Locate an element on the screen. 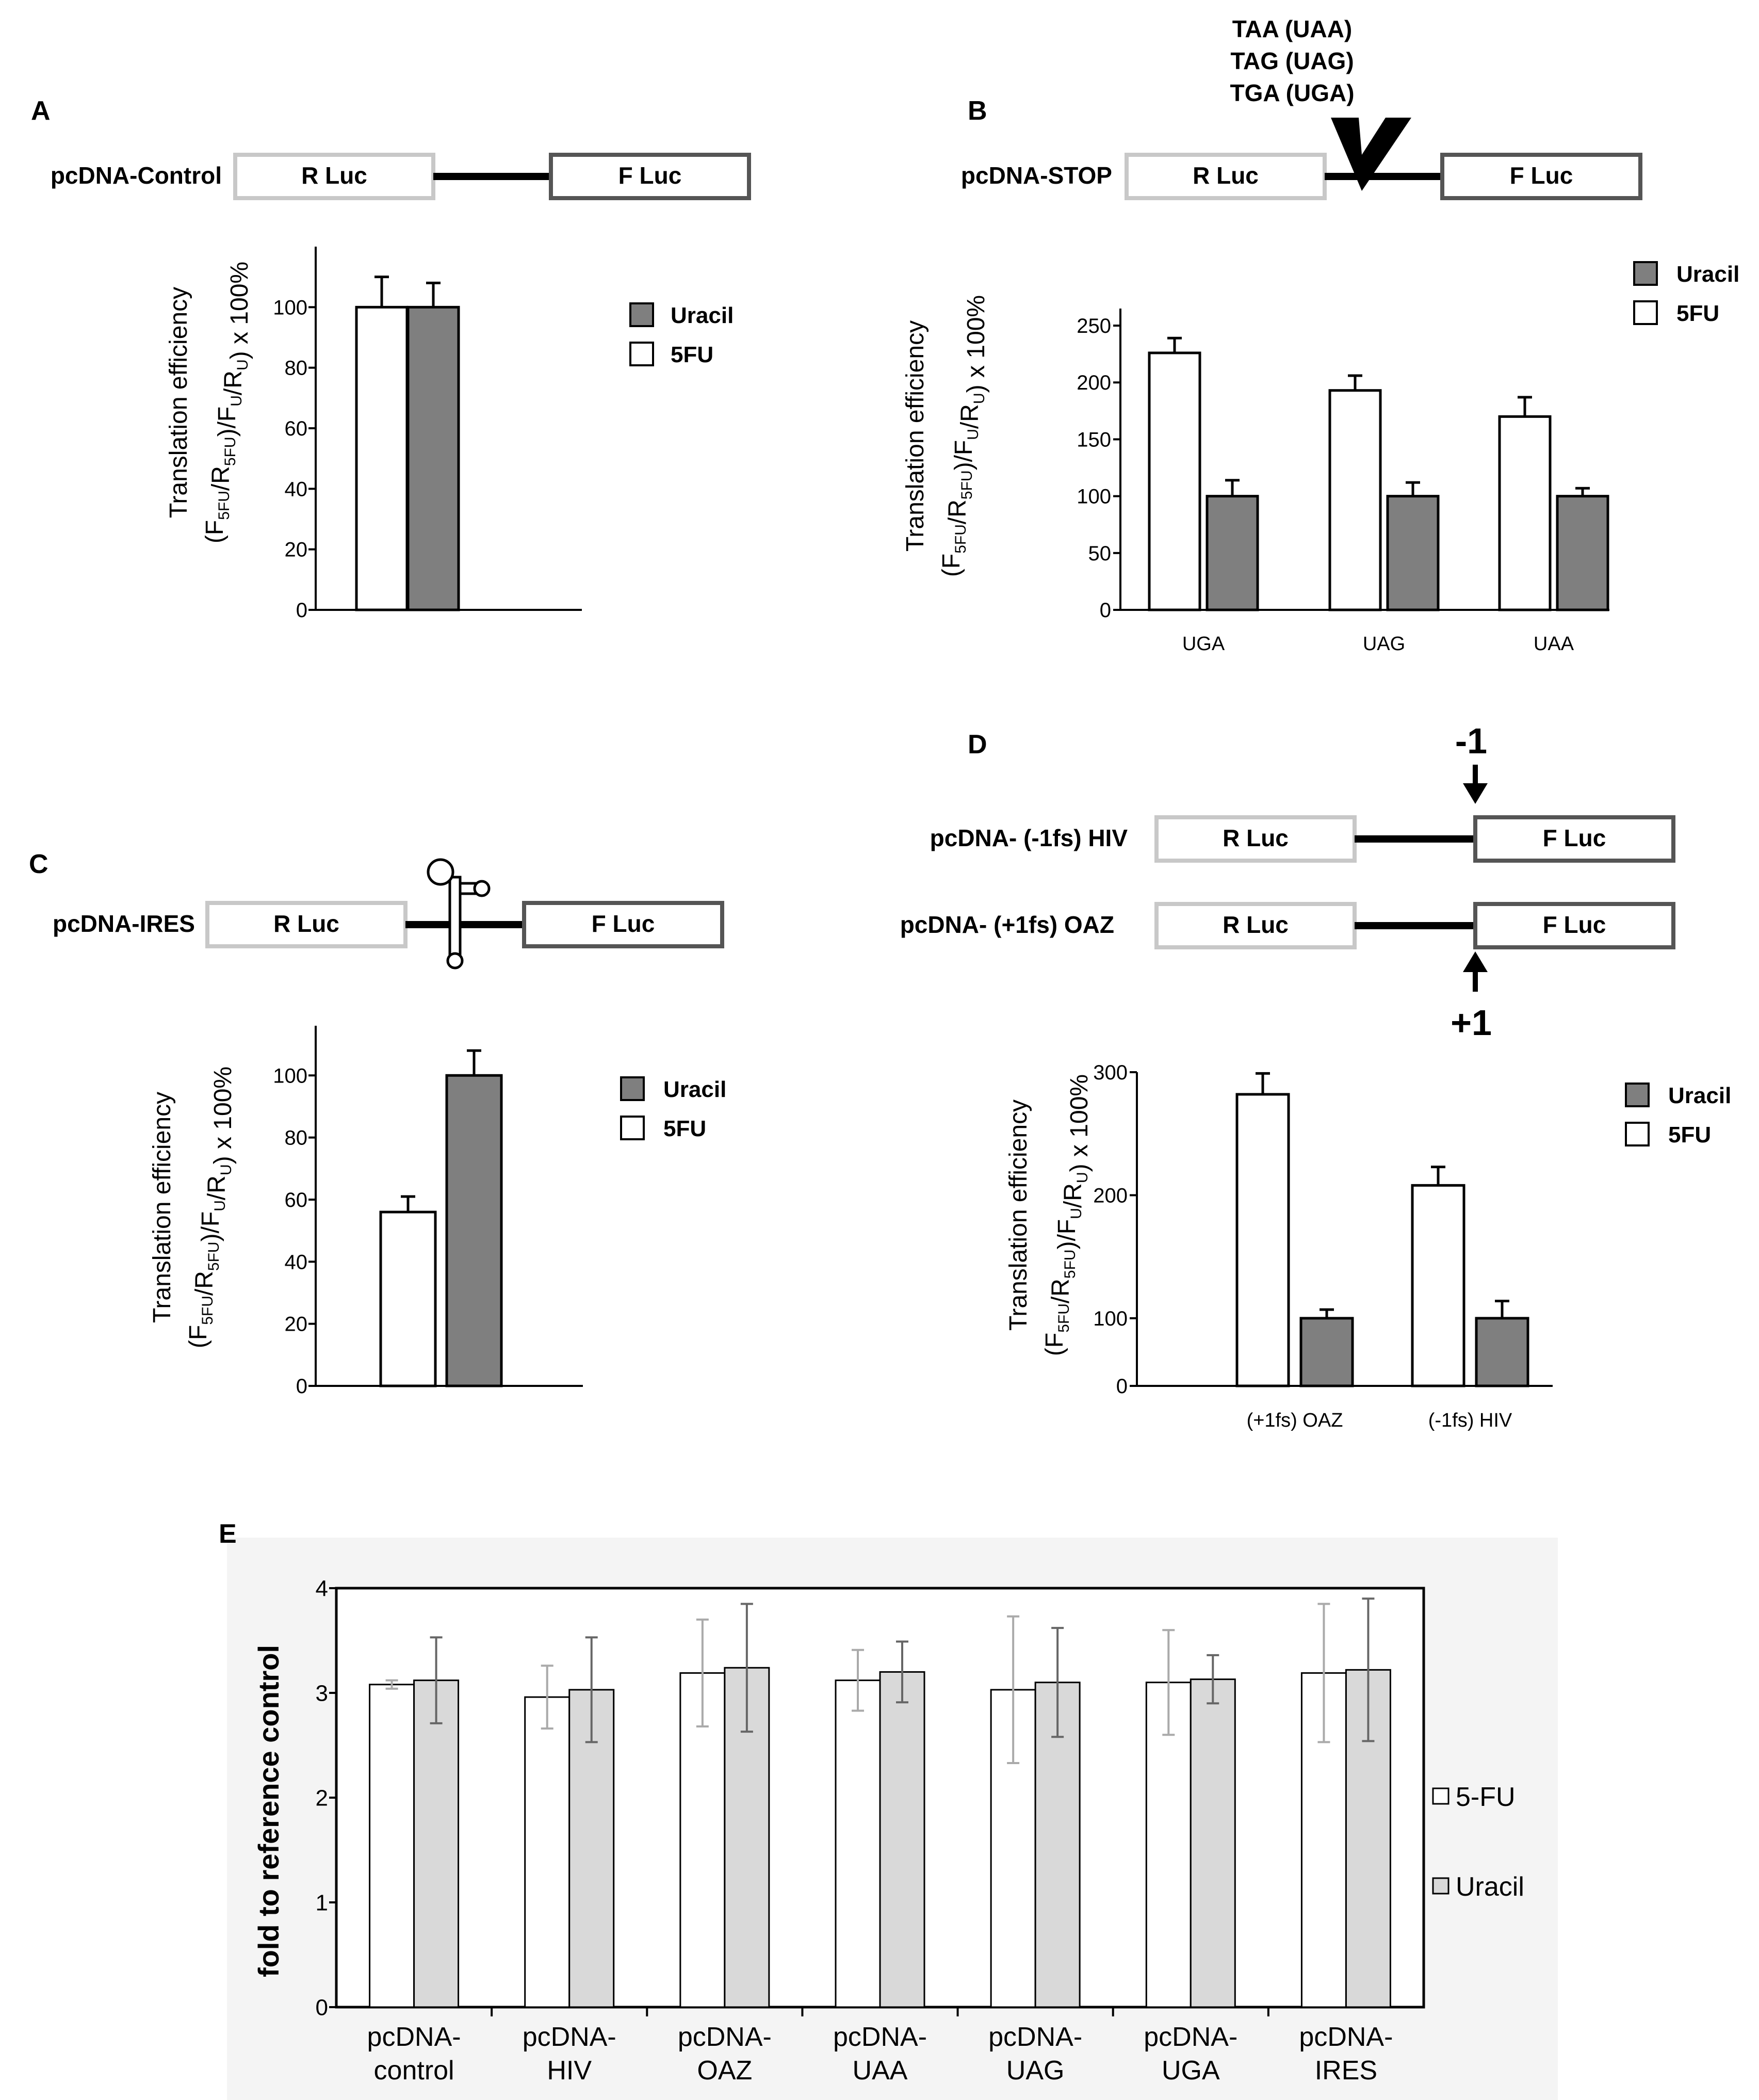  arrow-up-icon-head is located at coordinates (1476, 962).